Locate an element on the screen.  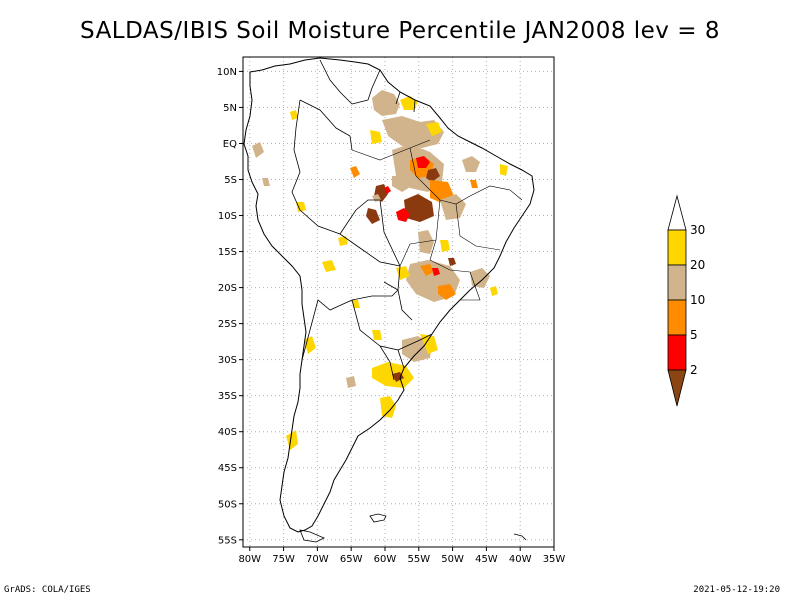
colorbar-label-20: 20 is located at coordinates (697, 265).